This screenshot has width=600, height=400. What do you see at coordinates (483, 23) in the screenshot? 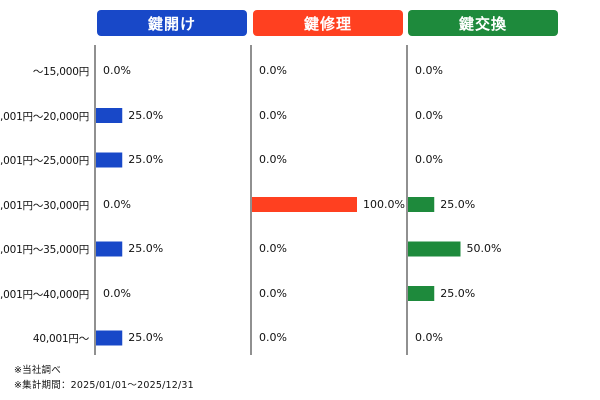
I see `series-header: 鍵交換` at bounding box center [483, 23].